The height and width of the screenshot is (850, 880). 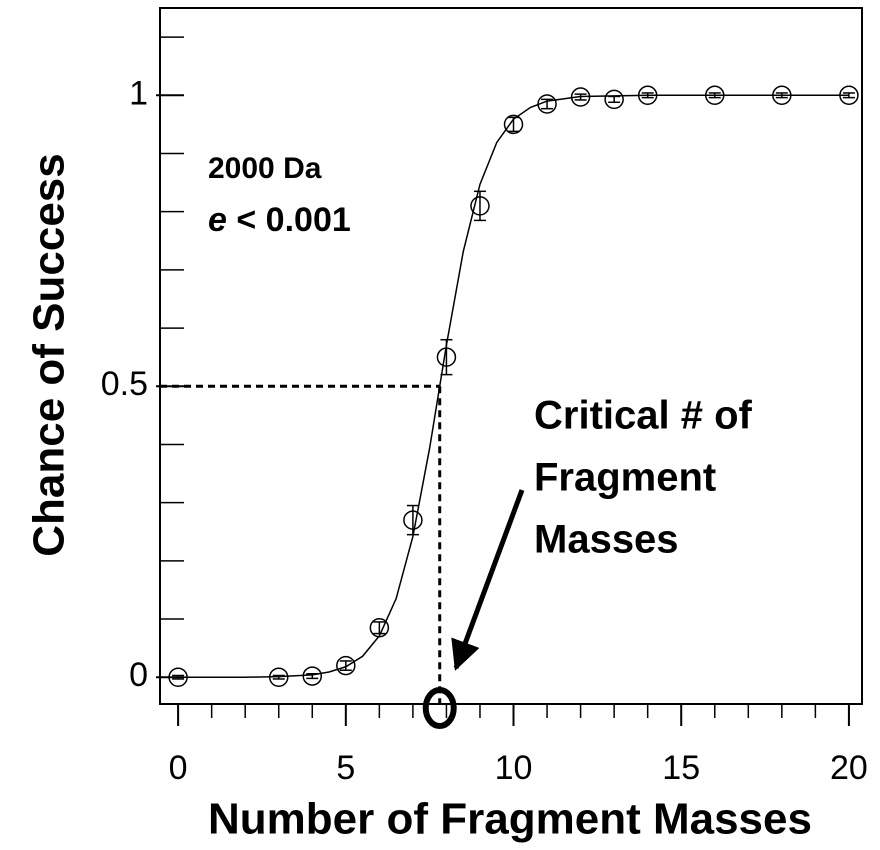 What do you see at coordinates (138, 675) in the screenshot?
I see `y-tick-label: 0` at bounding box center [138, 675].